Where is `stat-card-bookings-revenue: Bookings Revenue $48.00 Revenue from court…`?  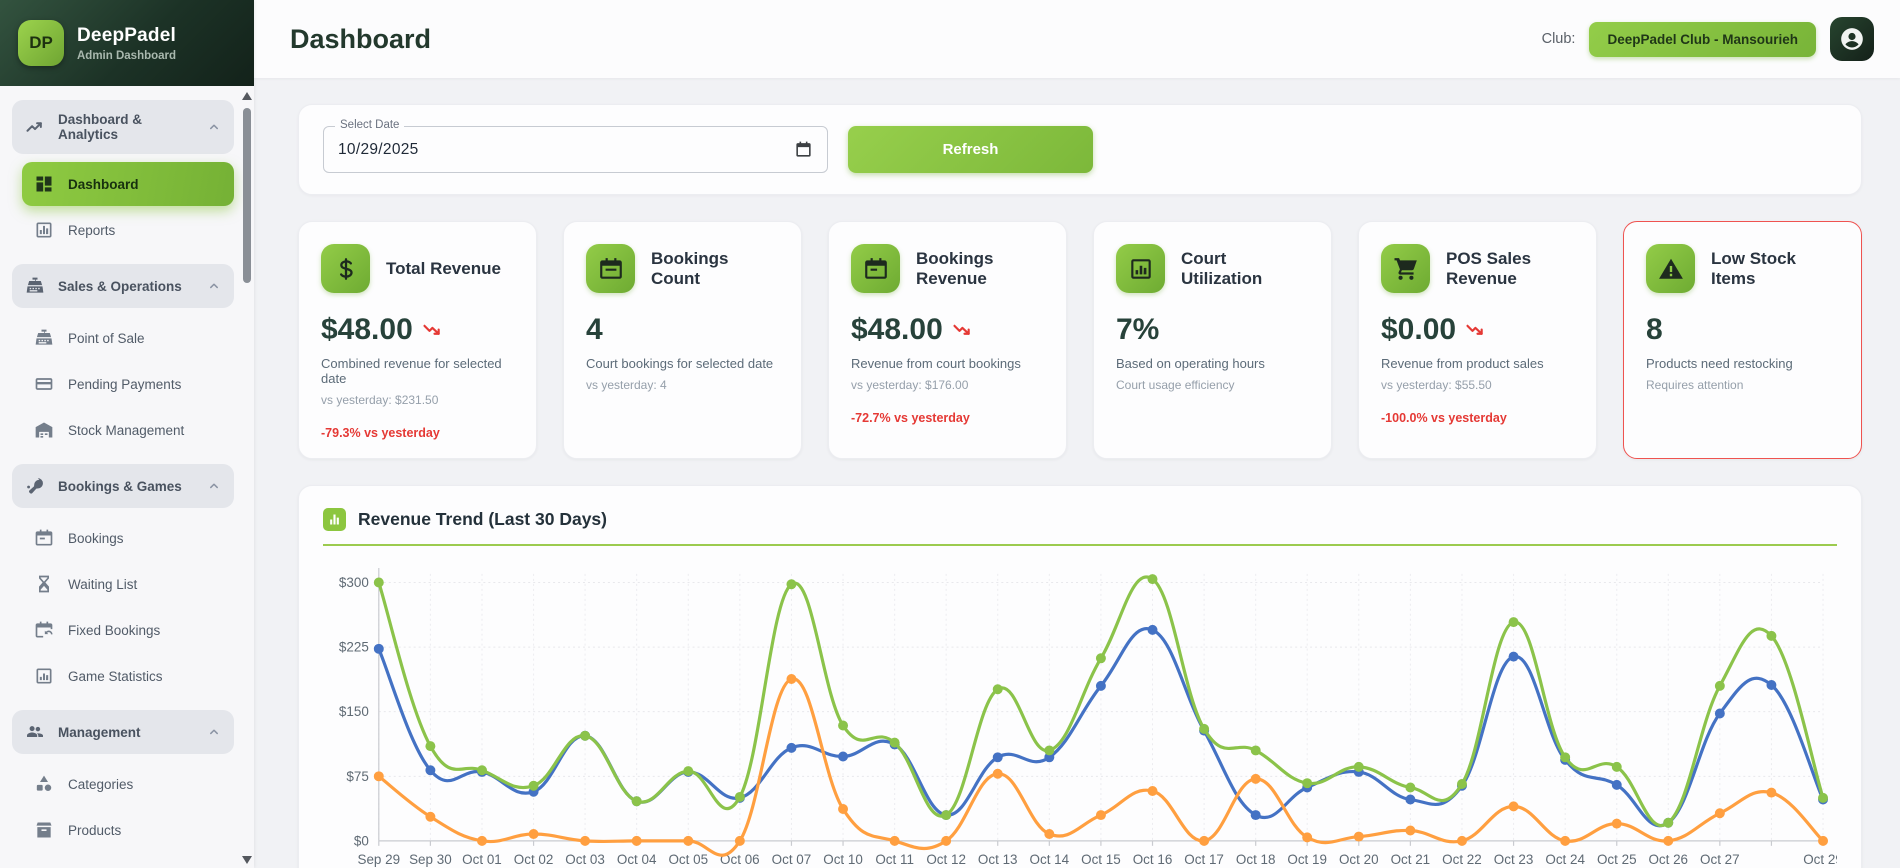
stat-card-bookings-revenue: Bookings Revenue $48.00 Revenue from court… is located at coordinates (947, 340).